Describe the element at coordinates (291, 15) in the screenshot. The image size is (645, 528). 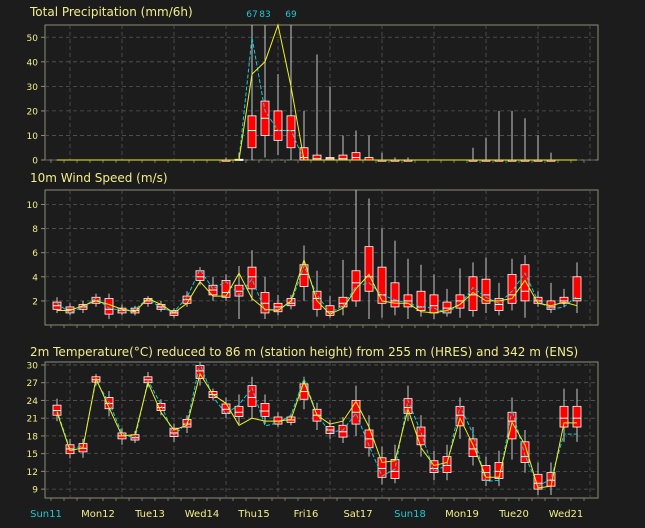
I see `offscale-label: 69` at that location.